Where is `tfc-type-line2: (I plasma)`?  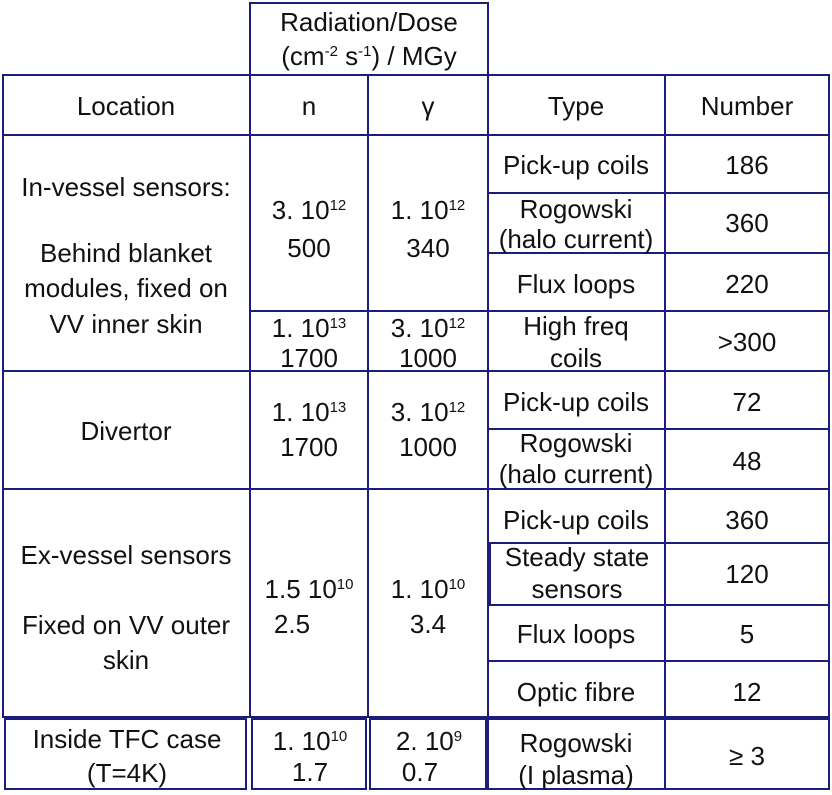 tfc-type-line2: (I plasma) is located at coordinates (576, 775).